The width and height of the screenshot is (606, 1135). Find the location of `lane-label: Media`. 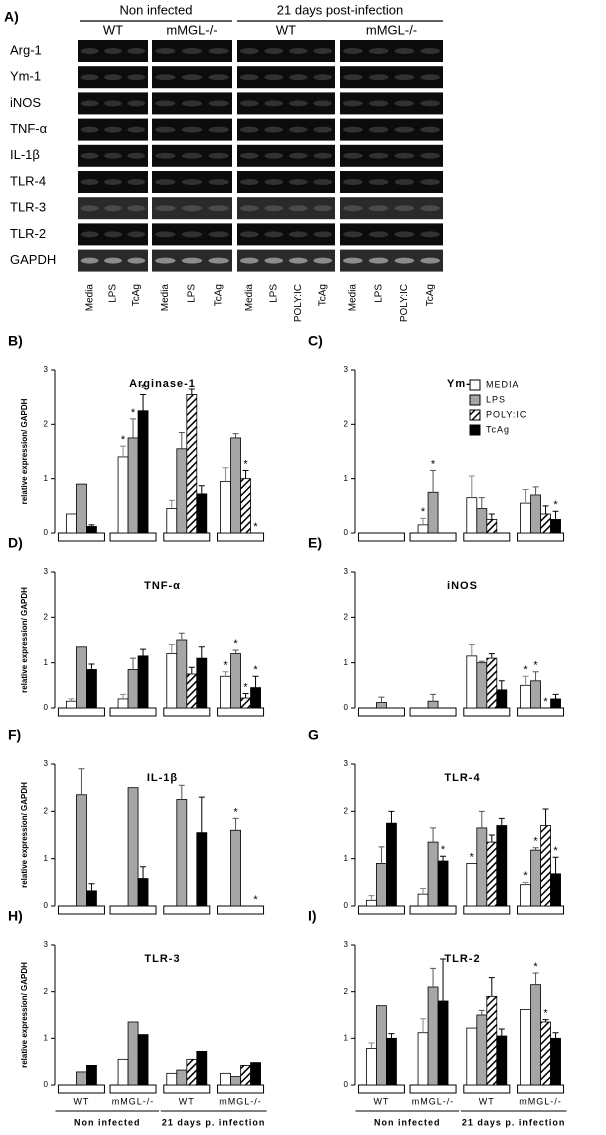

lane-label: Media is located at coordinates (165, 298).